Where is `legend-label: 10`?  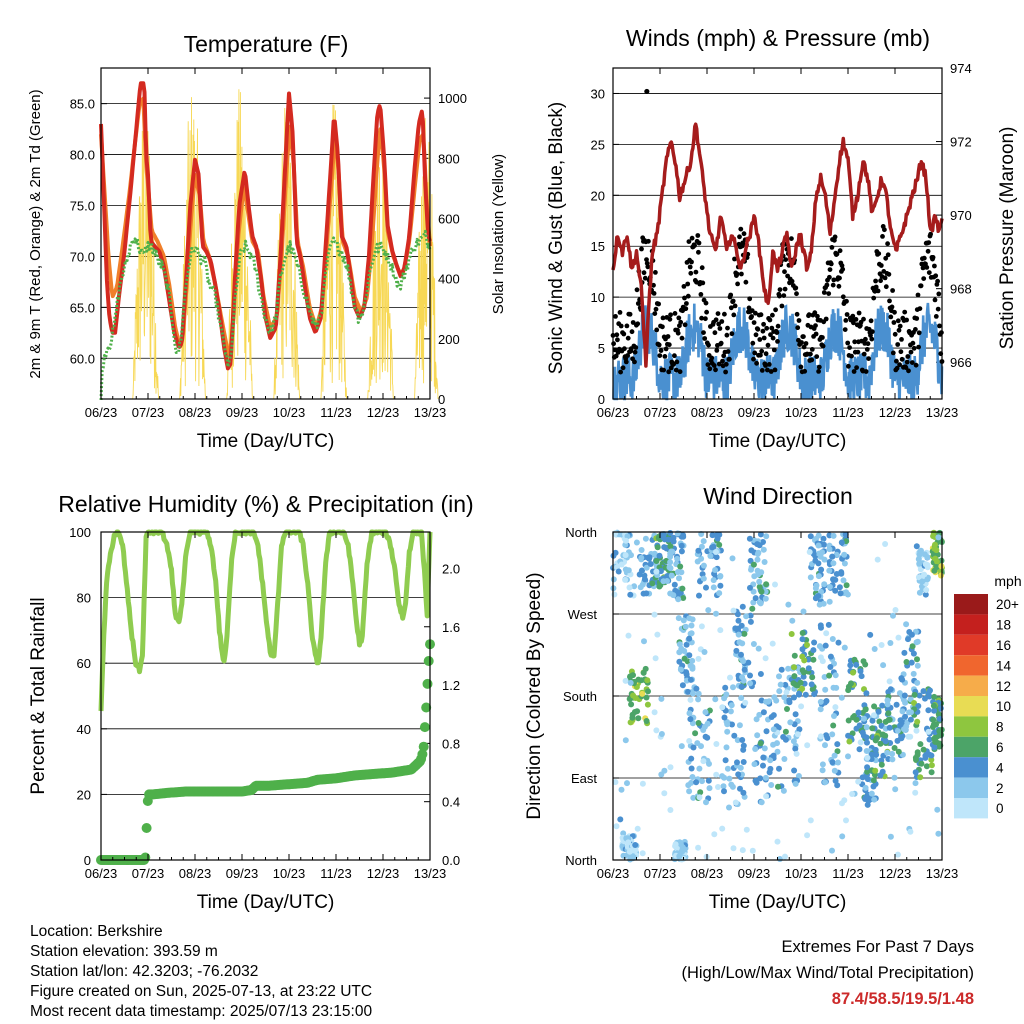
legend-label: 10 is located at coordinates (1003, 706).